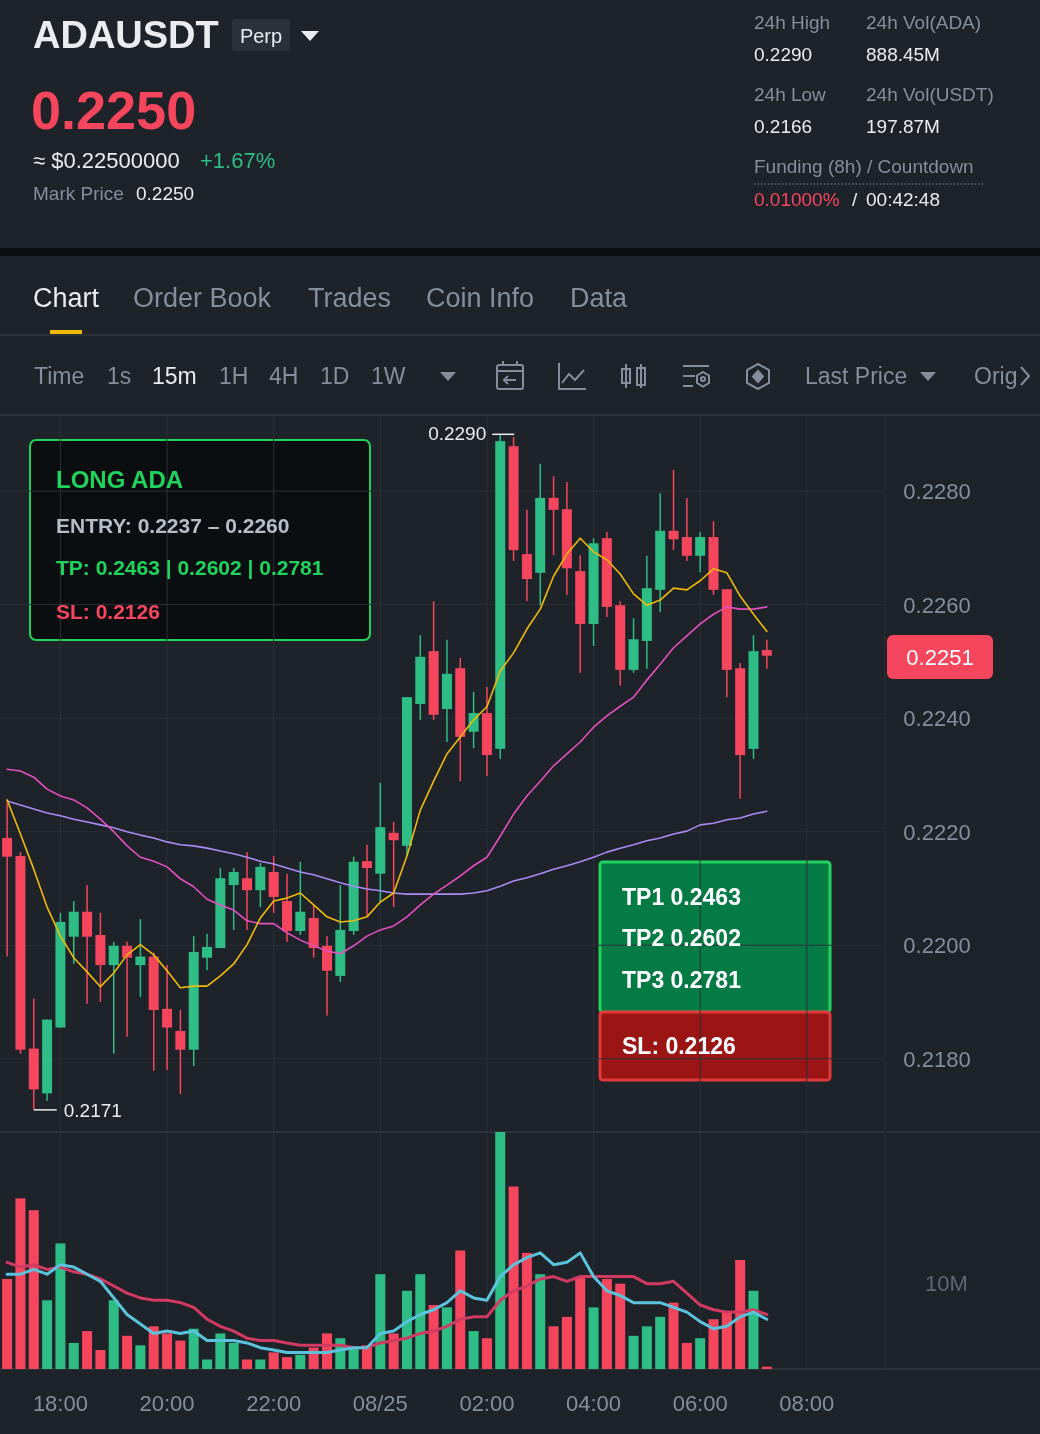 The height and width of the screenshot is (1434, 1040). What do you see at coordinates (807, 1403) in the screenshot?
I see `x-tick-label: 08:00` at bounding box center [807, 1403].